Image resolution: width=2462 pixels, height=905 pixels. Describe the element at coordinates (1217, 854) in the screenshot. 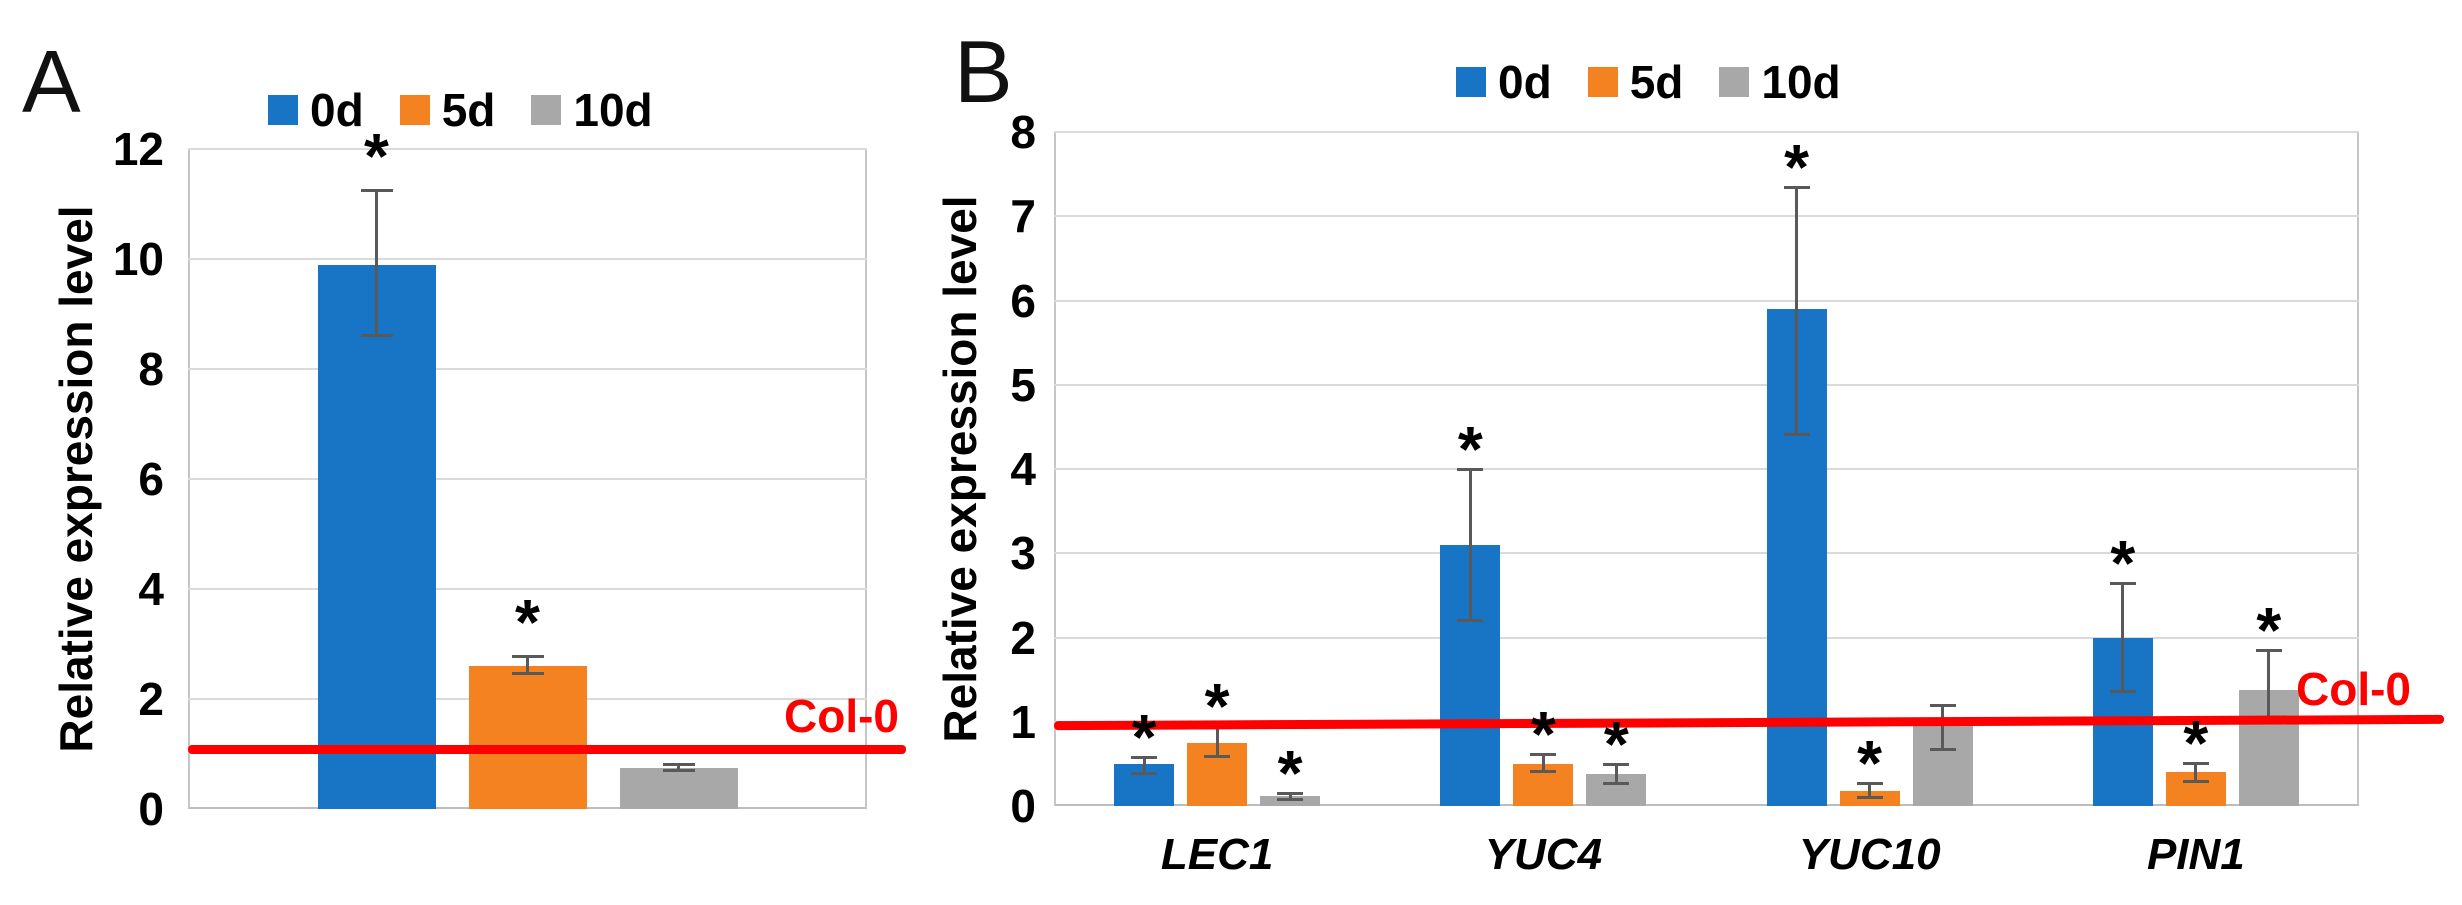

I see `x-category-label: LEC1` at that location.